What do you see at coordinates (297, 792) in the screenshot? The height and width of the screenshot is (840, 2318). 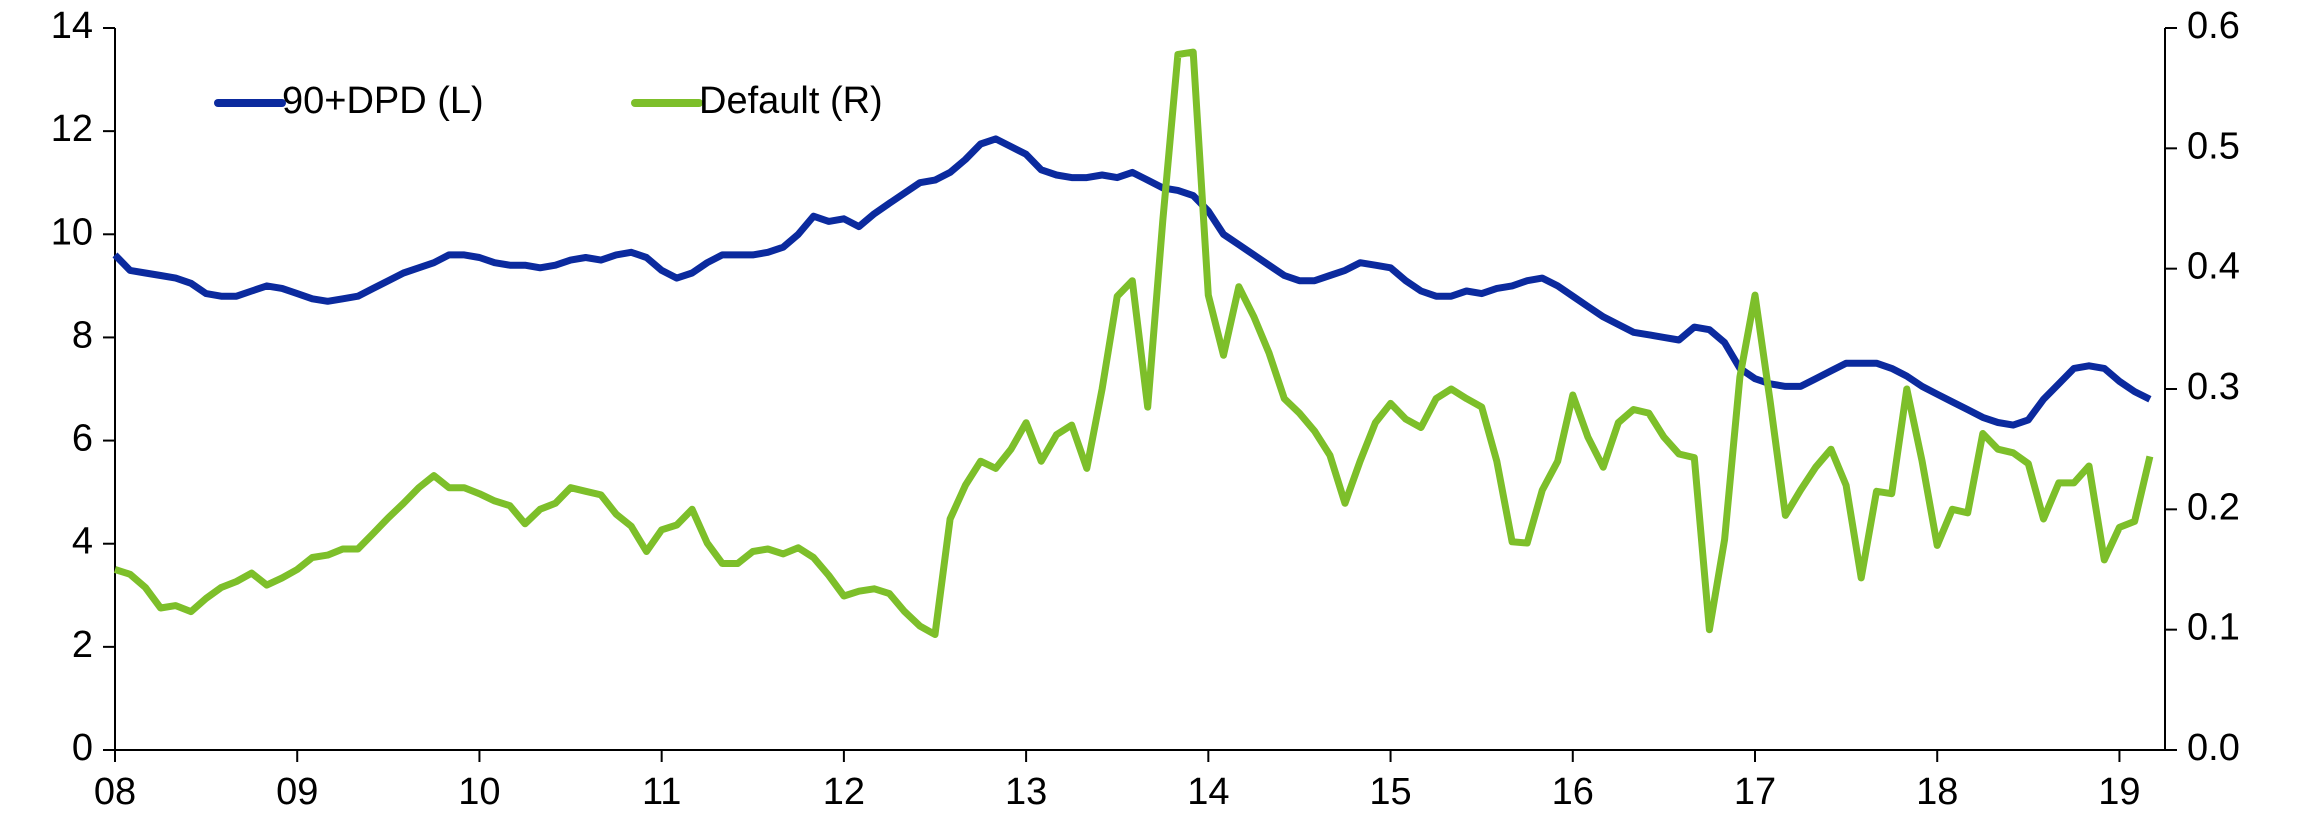 I see `x-tick-label: 09` at bounding box center [297, 792].